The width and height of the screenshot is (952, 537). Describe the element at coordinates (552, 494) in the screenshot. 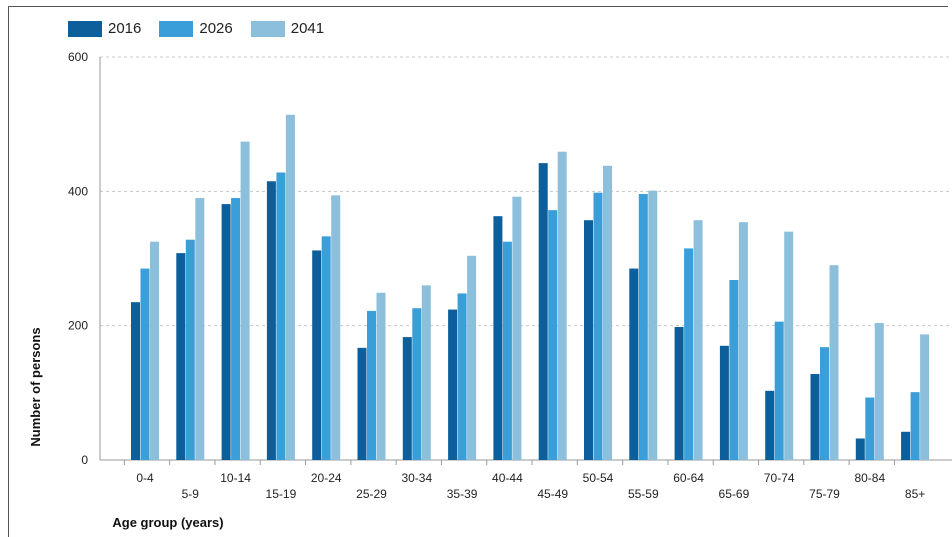

I see `x-tick-label-45-49: 45-49` at that location.